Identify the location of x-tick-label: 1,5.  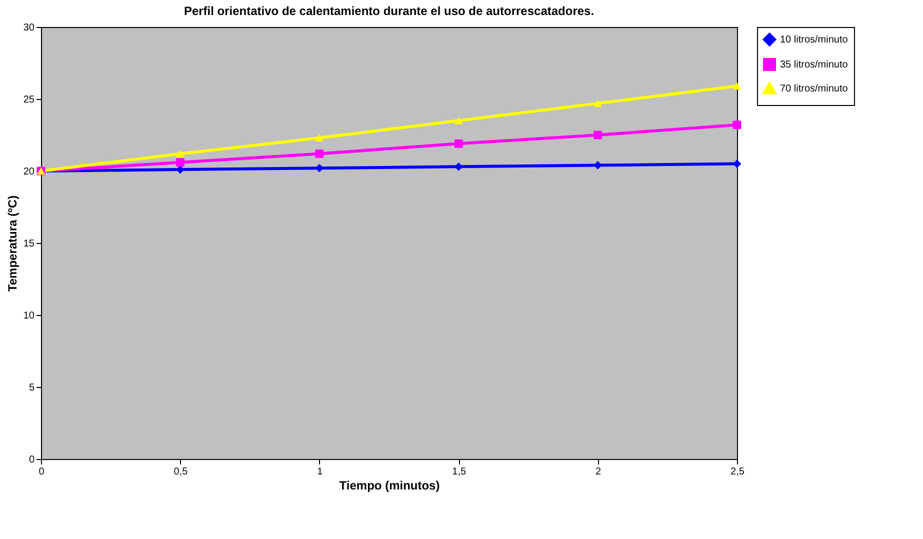
(459, 472).